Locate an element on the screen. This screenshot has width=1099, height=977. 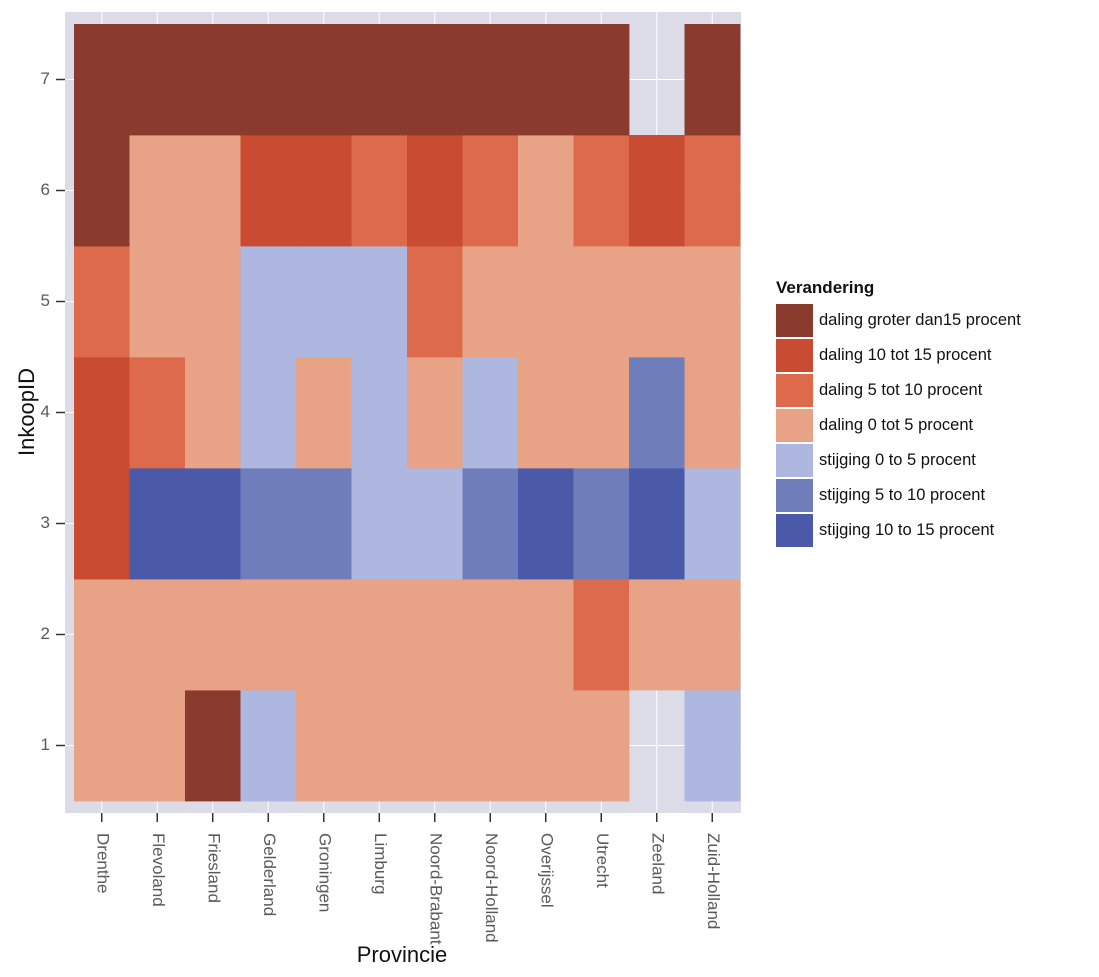
x-tick-label: Overijssel is located at coordinates (546, 870).